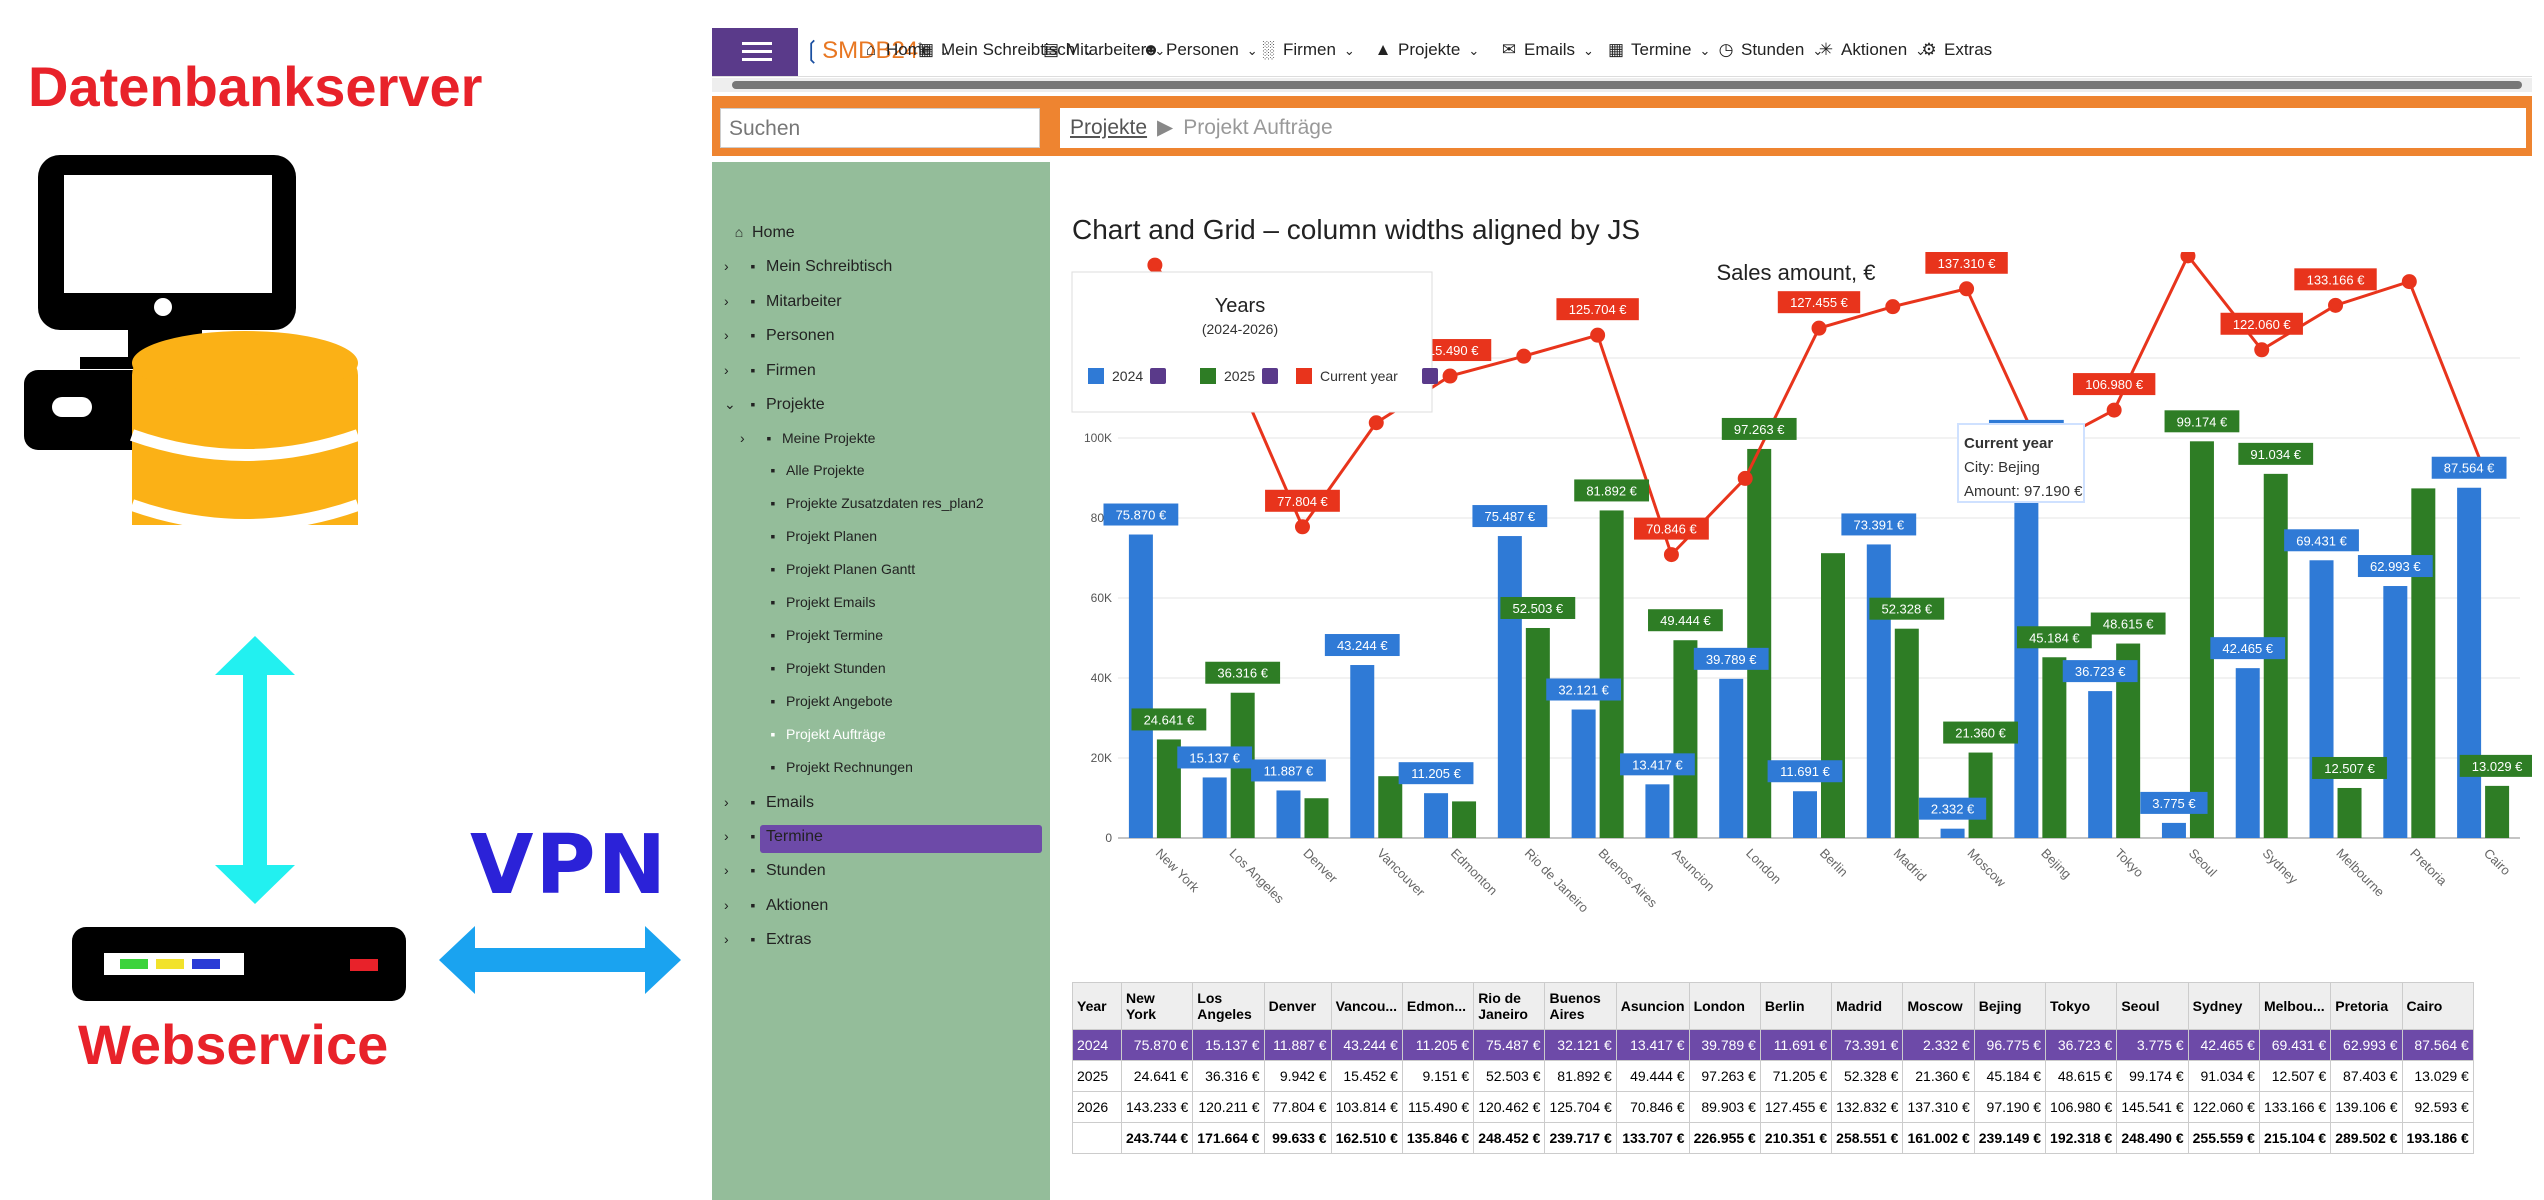 This screenshot has width=2544, height=1200. What do you see at coordinates (820, 602) in the screenshot?
I see `sidebar-item-projekt-emails: ▪ Projekt Emails` at bounding box center [820, 602].